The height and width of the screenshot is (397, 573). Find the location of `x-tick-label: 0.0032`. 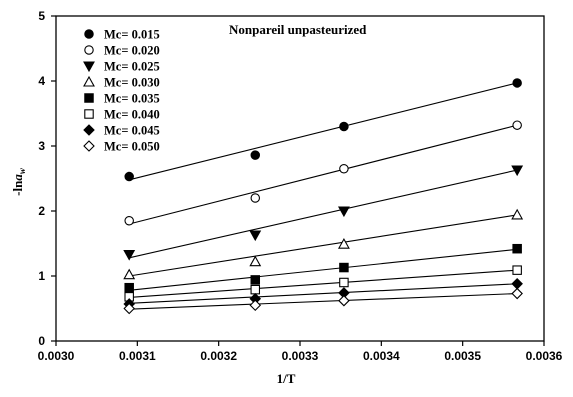

x-tick-label: 0.0032 is located at coordinates (218, 356).